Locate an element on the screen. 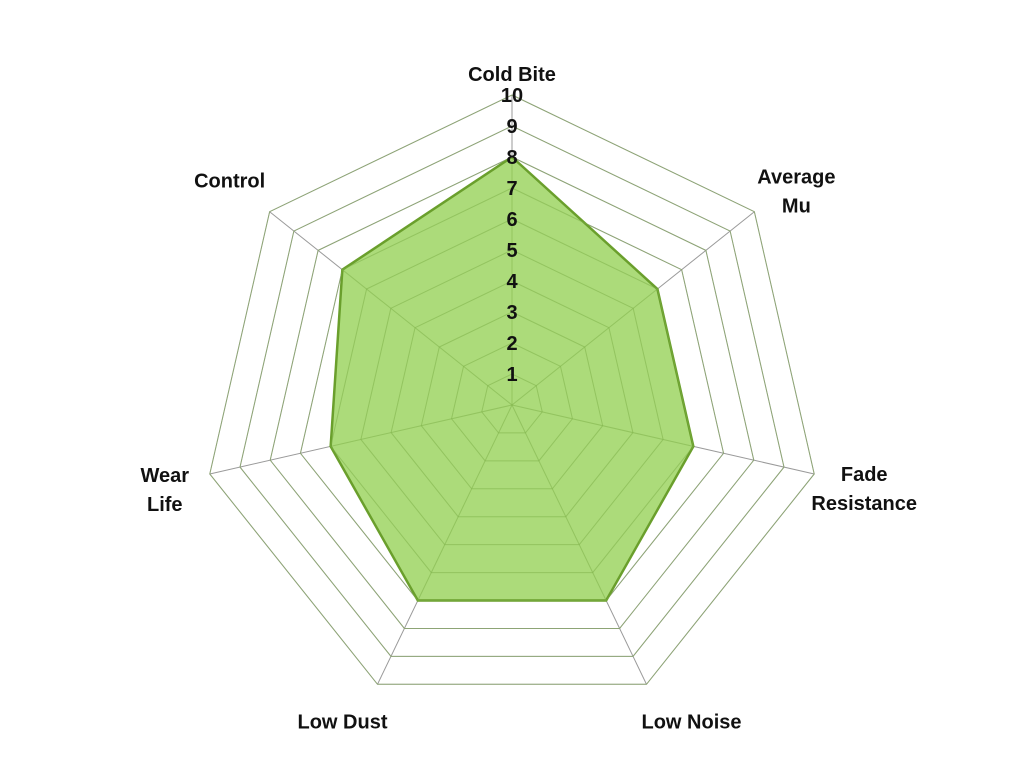  axis-label: Low Dust is located at coordinates (342, 722).